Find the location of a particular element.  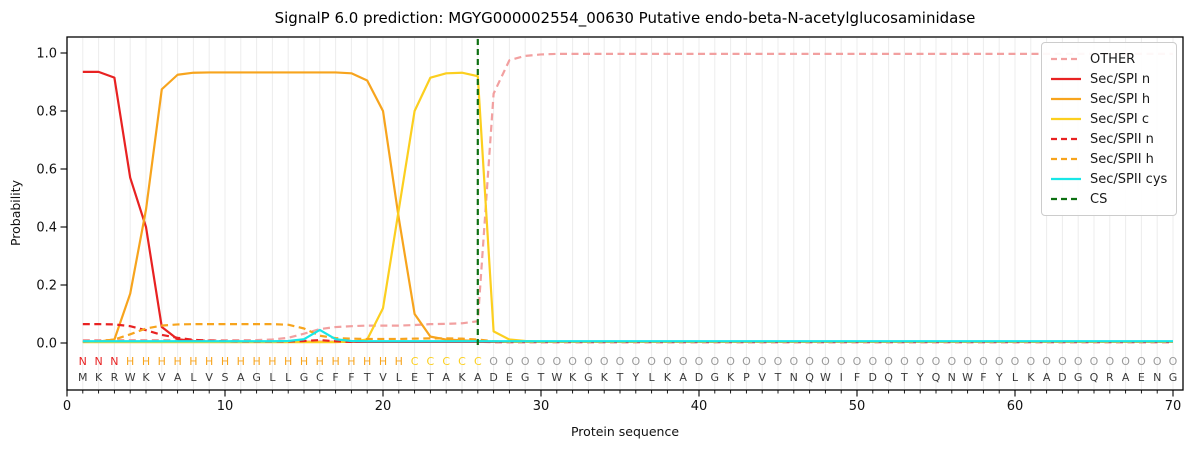

region-label: C is located at coordinates (431, 361).